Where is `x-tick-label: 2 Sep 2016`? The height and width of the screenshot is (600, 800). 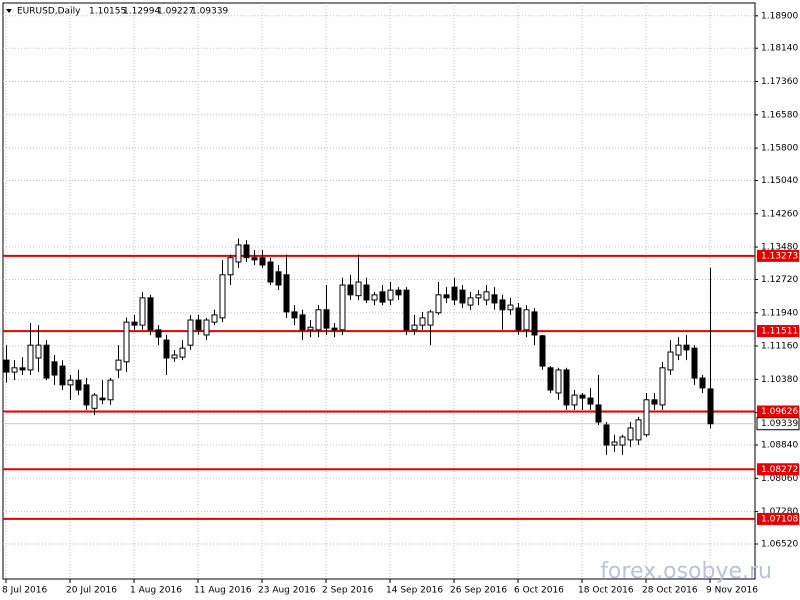 x-tick-label: 2 Sep 2016 is located at coordinates (348, 591).